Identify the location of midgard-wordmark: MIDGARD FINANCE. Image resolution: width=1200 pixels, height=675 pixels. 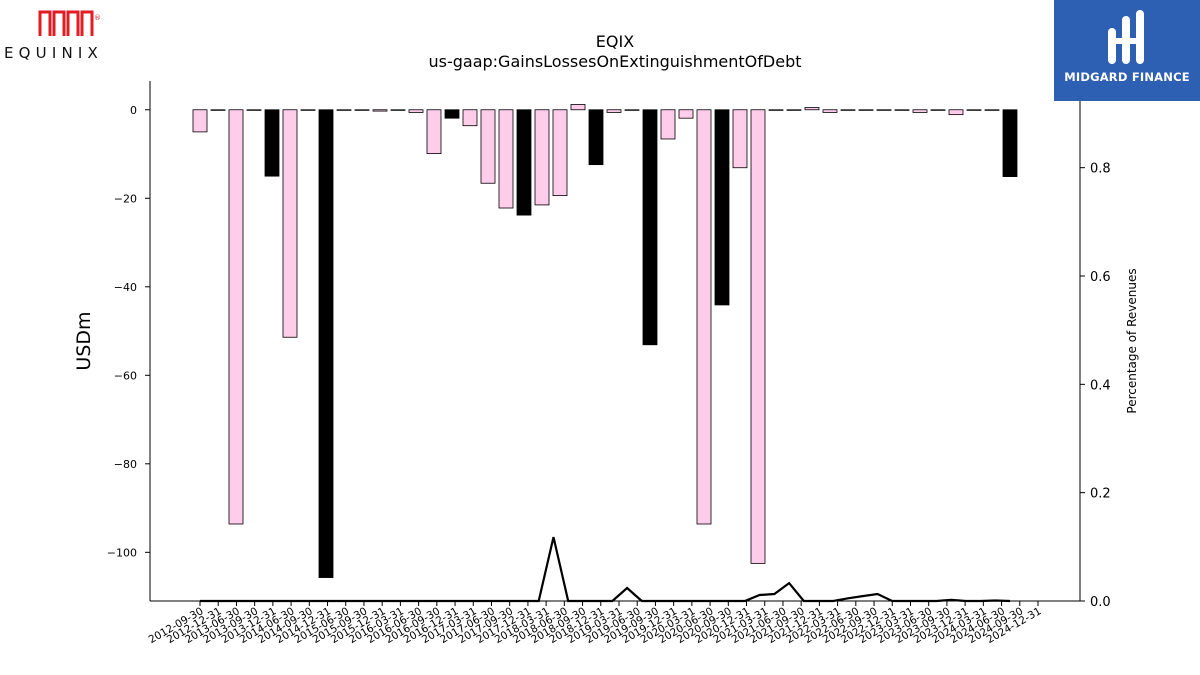
(1127, 77).